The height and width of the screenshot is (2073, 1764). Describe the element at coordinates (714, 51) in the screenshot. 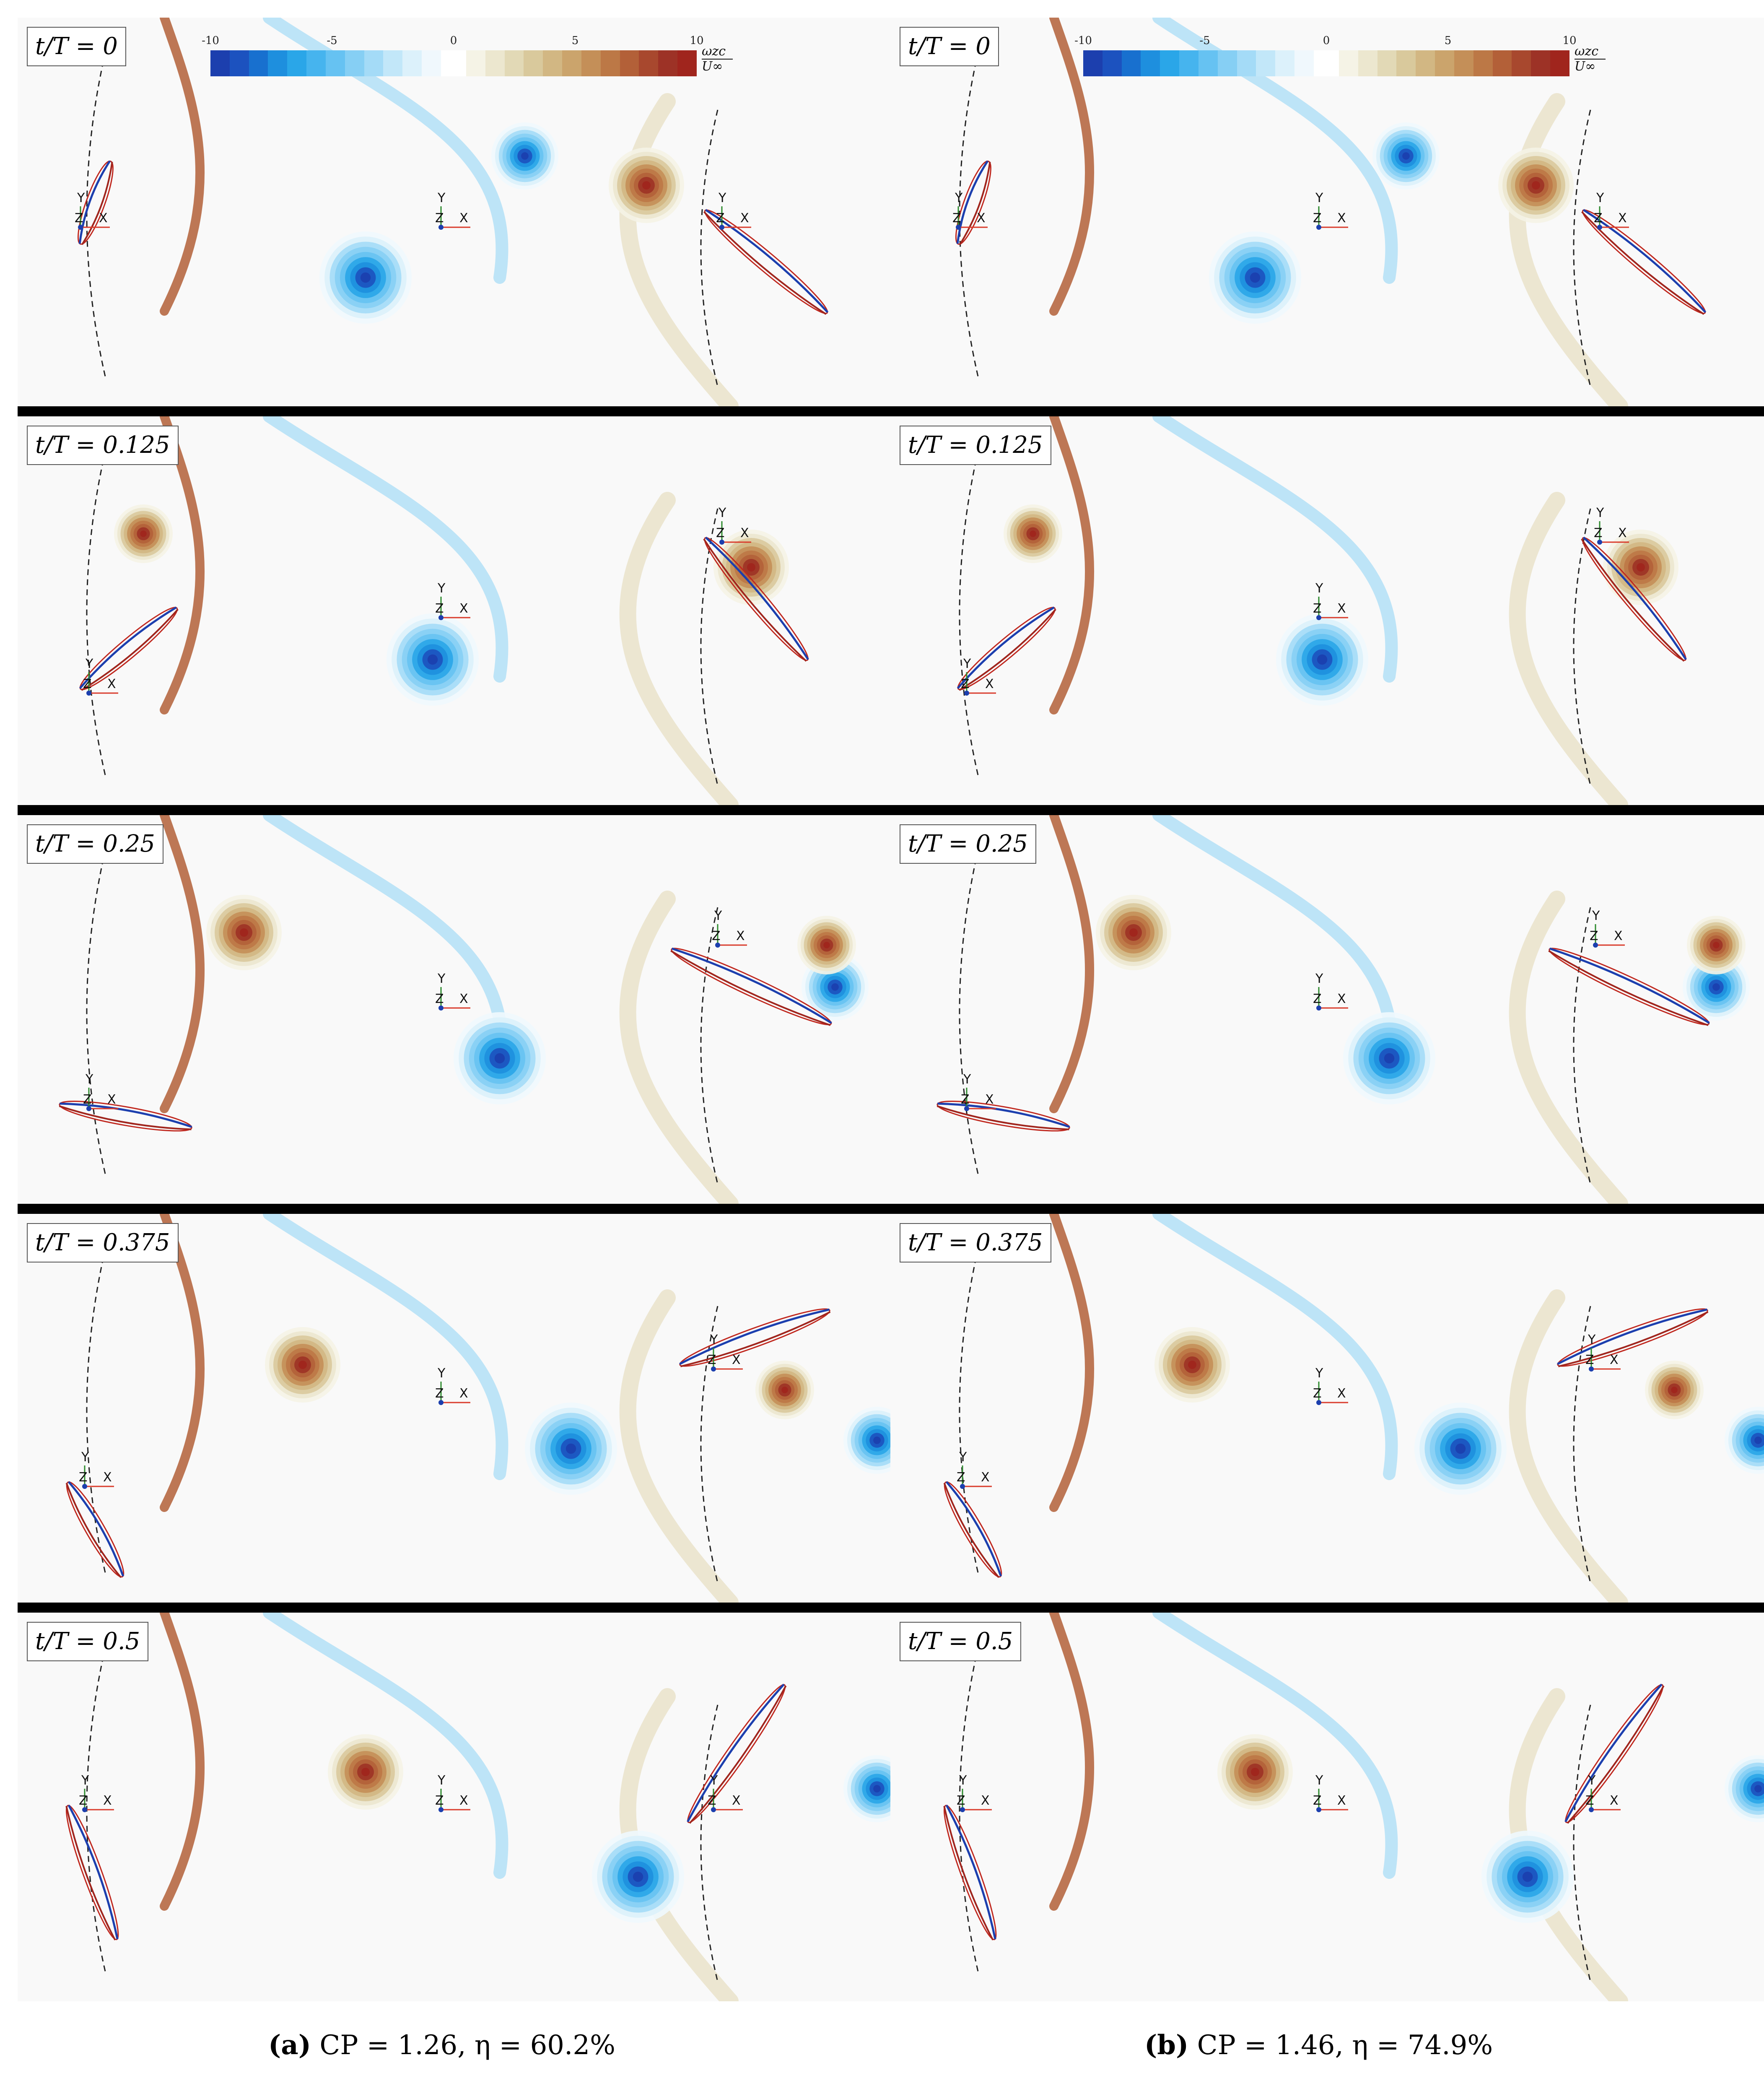

I see `colorbar-variable-numerator: ωzc` at that location.